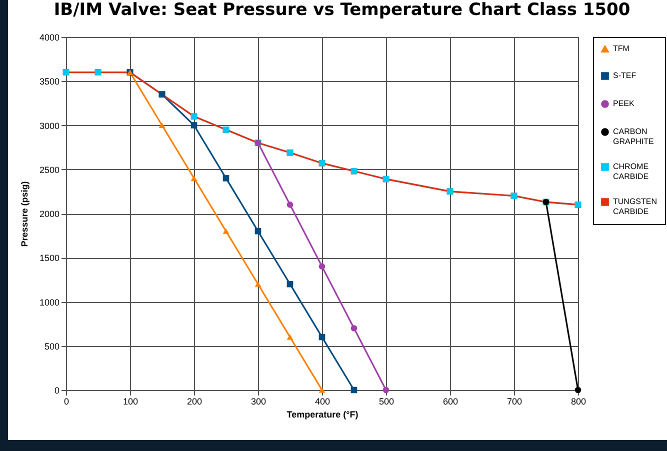 This screenshot has height=451, width=667. I want to click on x-tick-label: 0, so click(67, 401).